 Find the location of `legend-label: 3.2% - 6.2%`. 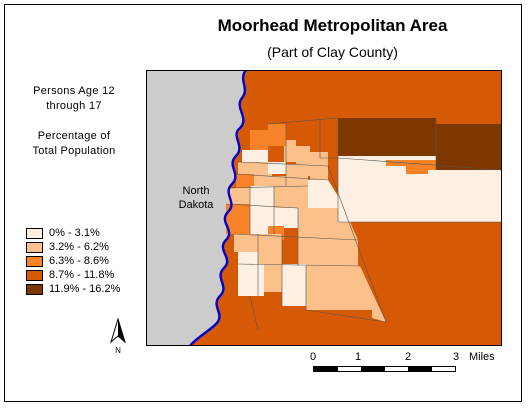

legend-label: 3.2% - 6.2% is located at coordinates (79, 247).